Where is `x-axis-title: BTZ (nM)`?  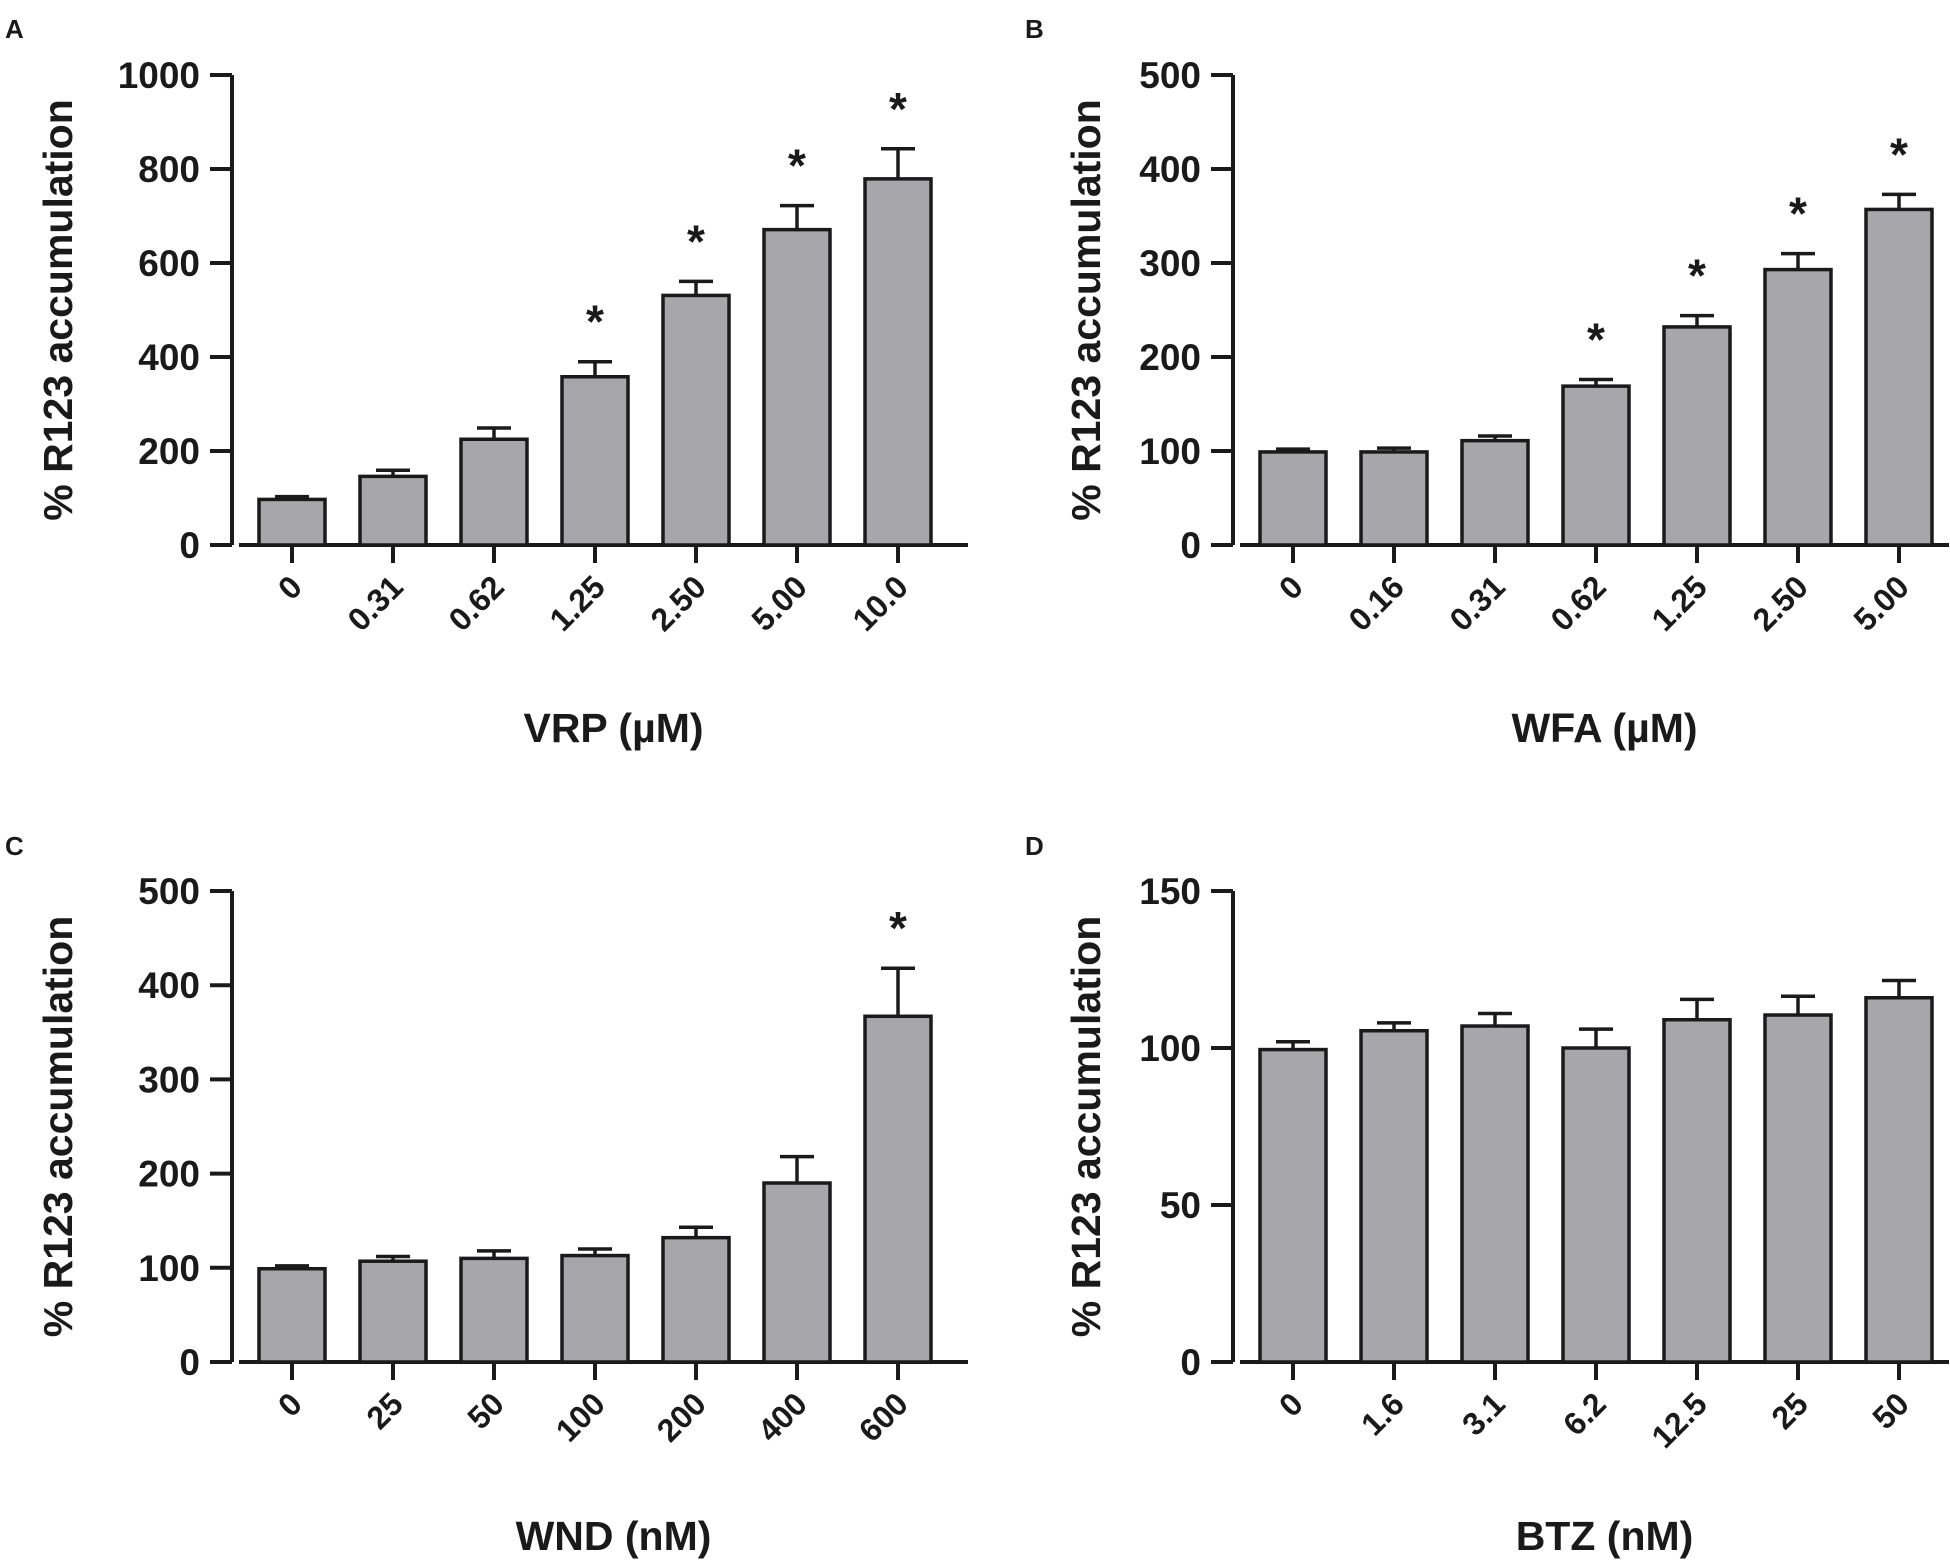
x-axis-title: BTZ (nM) is located at coordinates (1605, 1536).